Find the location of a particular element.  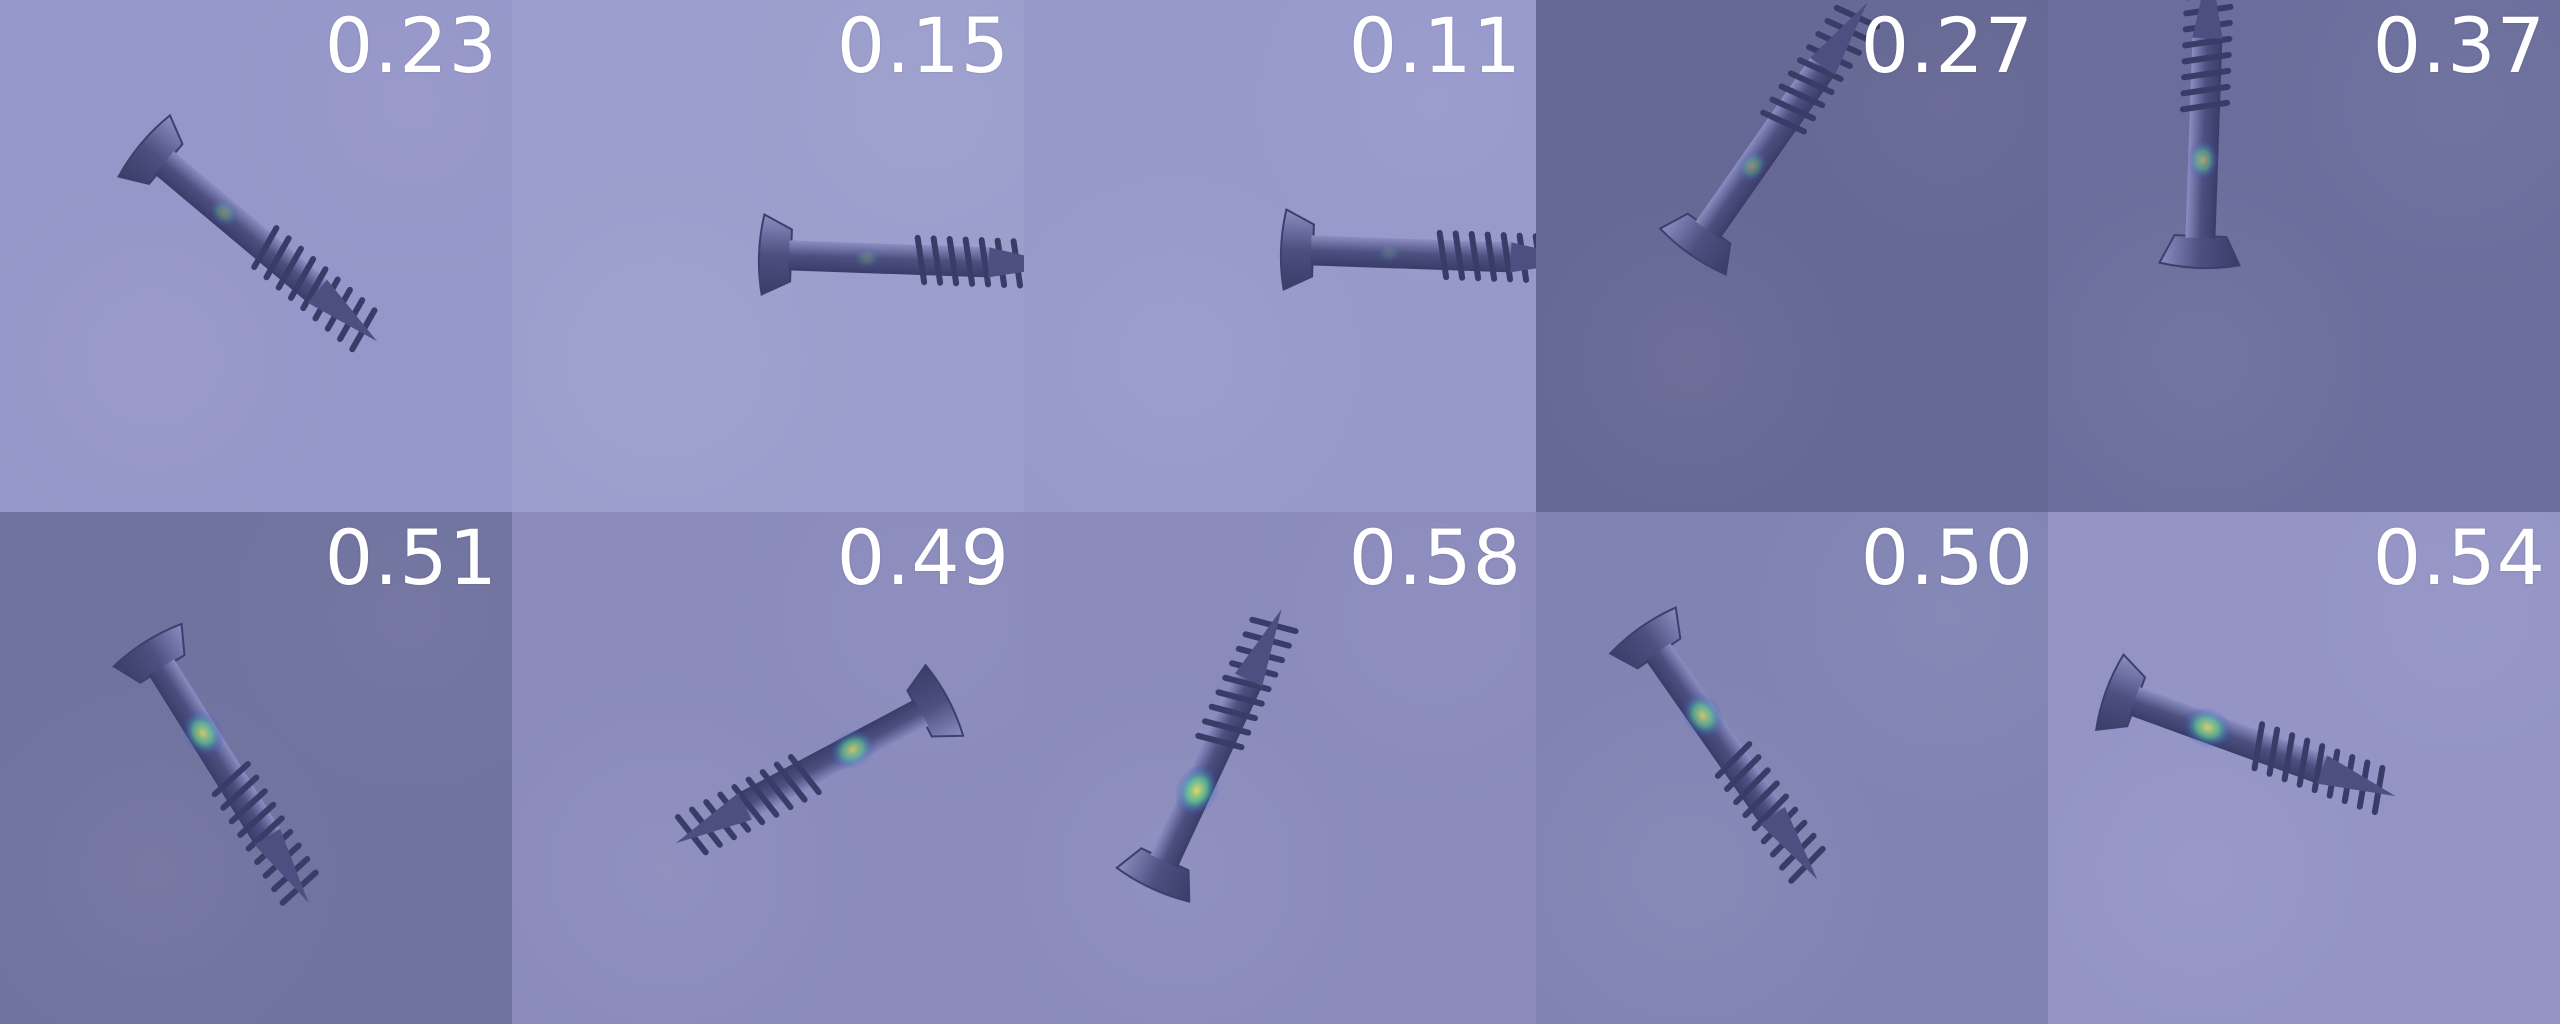

screw-tile-7: 0.49 is located at coordinates (768, 768).